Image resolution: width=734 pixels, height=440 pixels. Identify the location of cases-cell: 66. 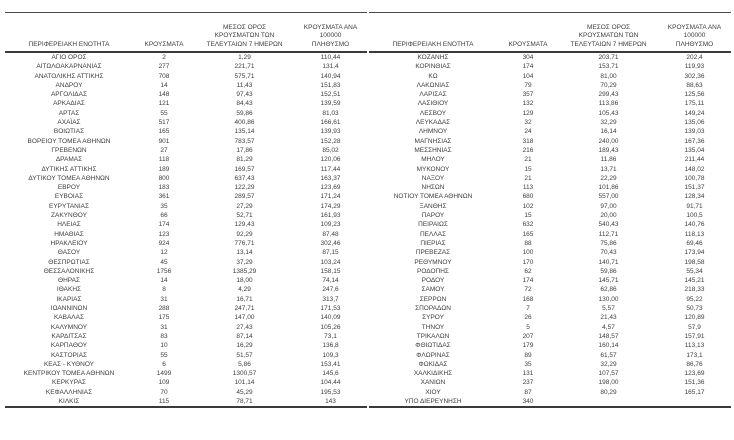
(164, 216).